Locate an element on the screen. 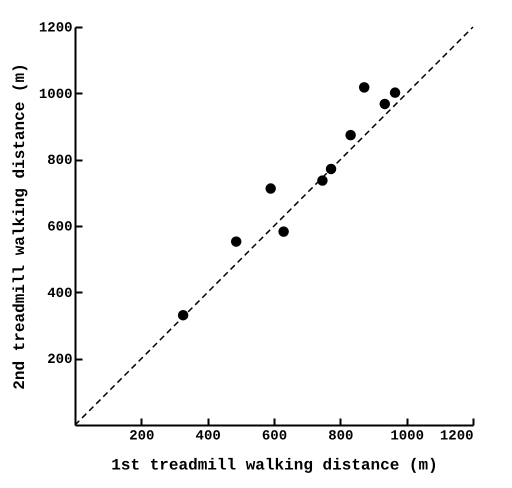 The image size is (512, 488). y-tick-label: 800 is located at coordinates (59, 161).